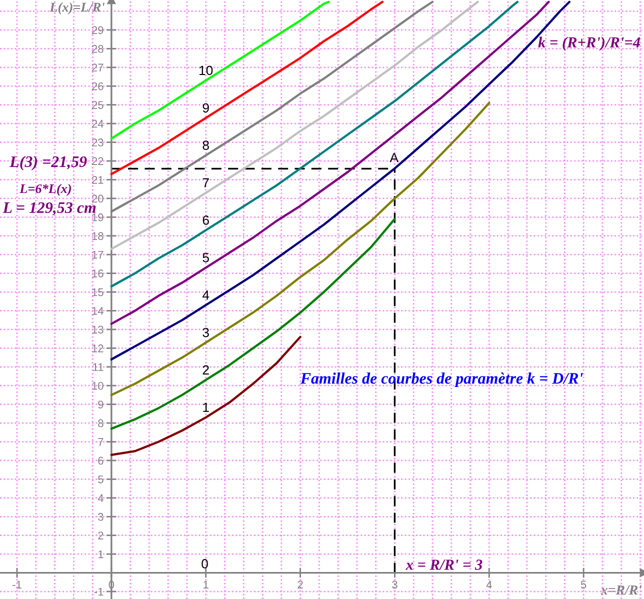  I want to click on y-tick-label: 22, so click(98, 161).